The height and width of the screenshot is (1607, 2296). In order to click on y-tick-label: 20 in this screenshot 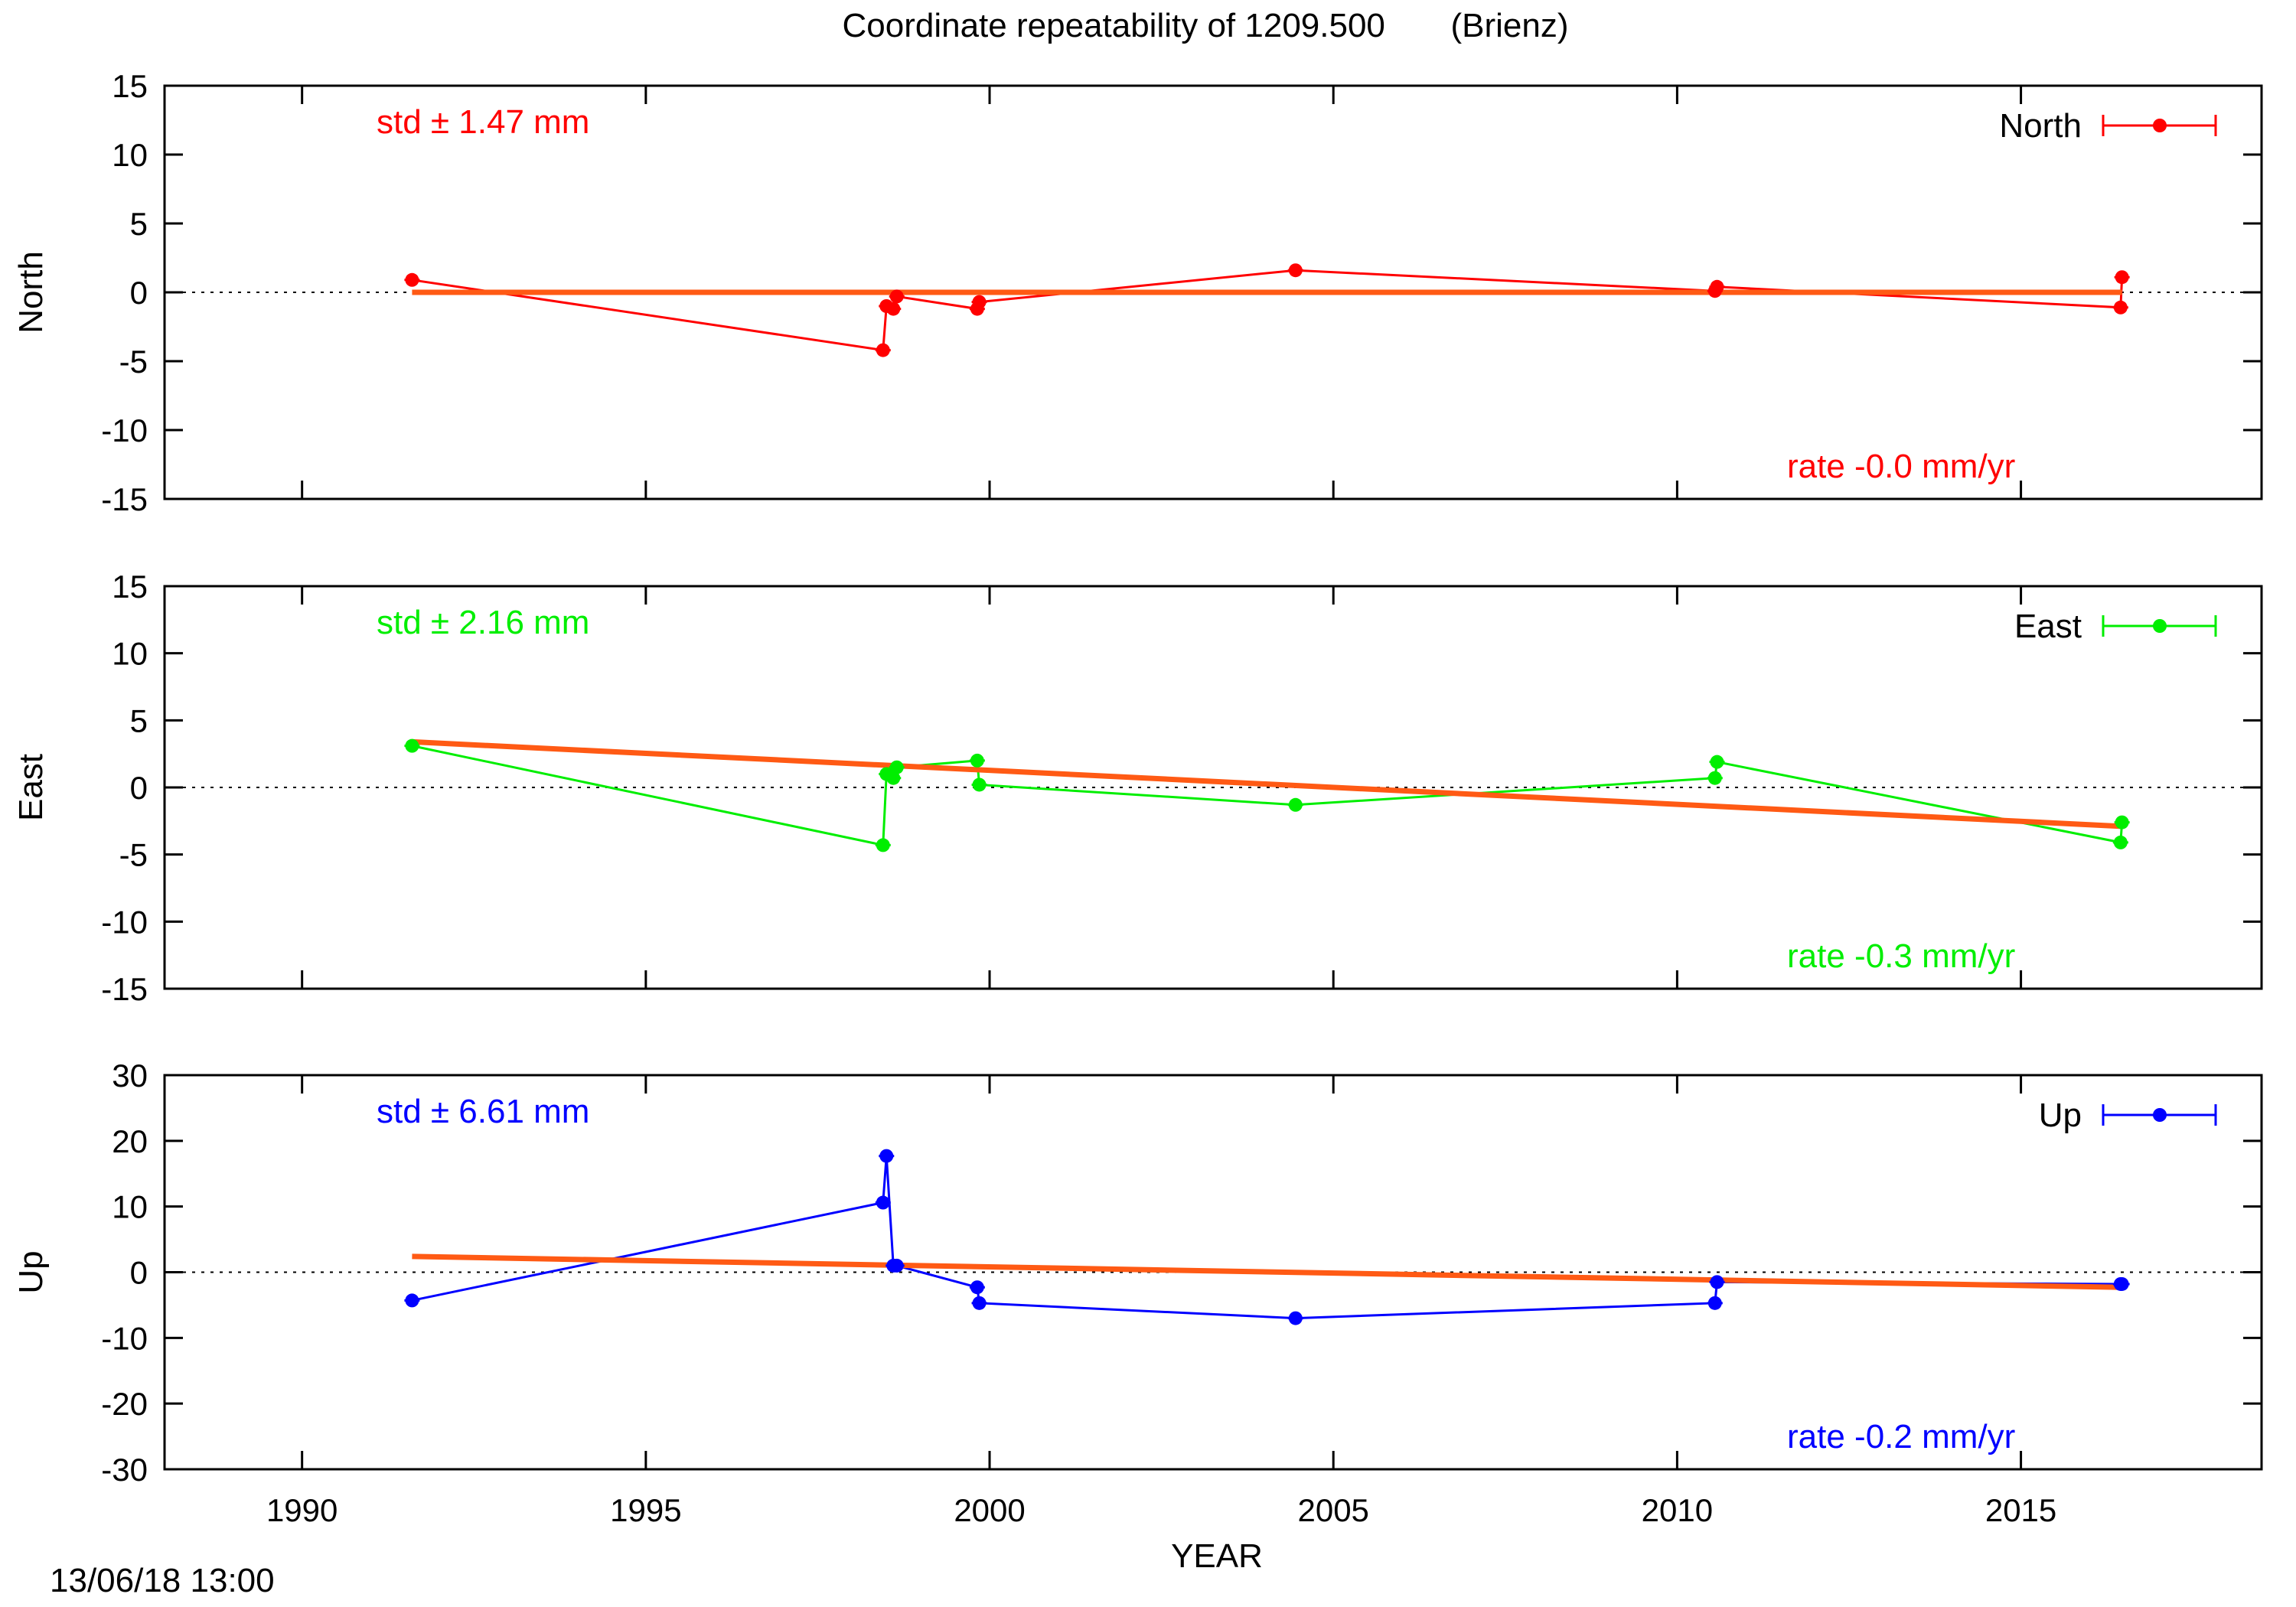, I will do `click(130, 1141)`.